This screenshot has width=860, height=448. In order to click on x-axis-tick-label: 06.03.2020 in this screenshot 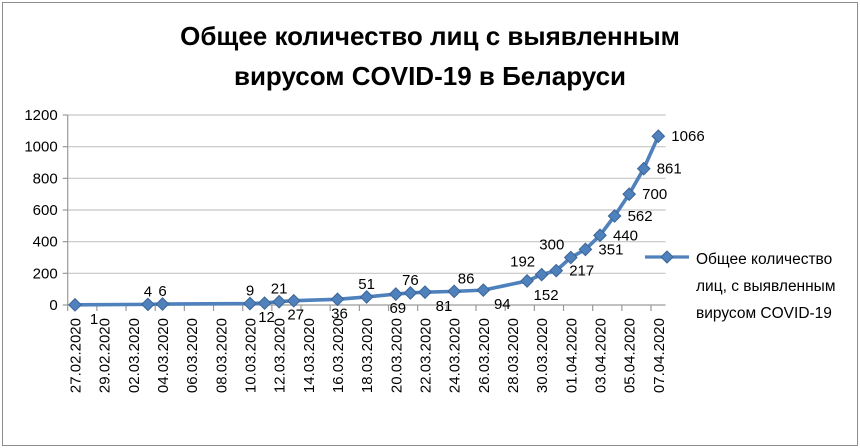, I will do `click(192, 355)`.